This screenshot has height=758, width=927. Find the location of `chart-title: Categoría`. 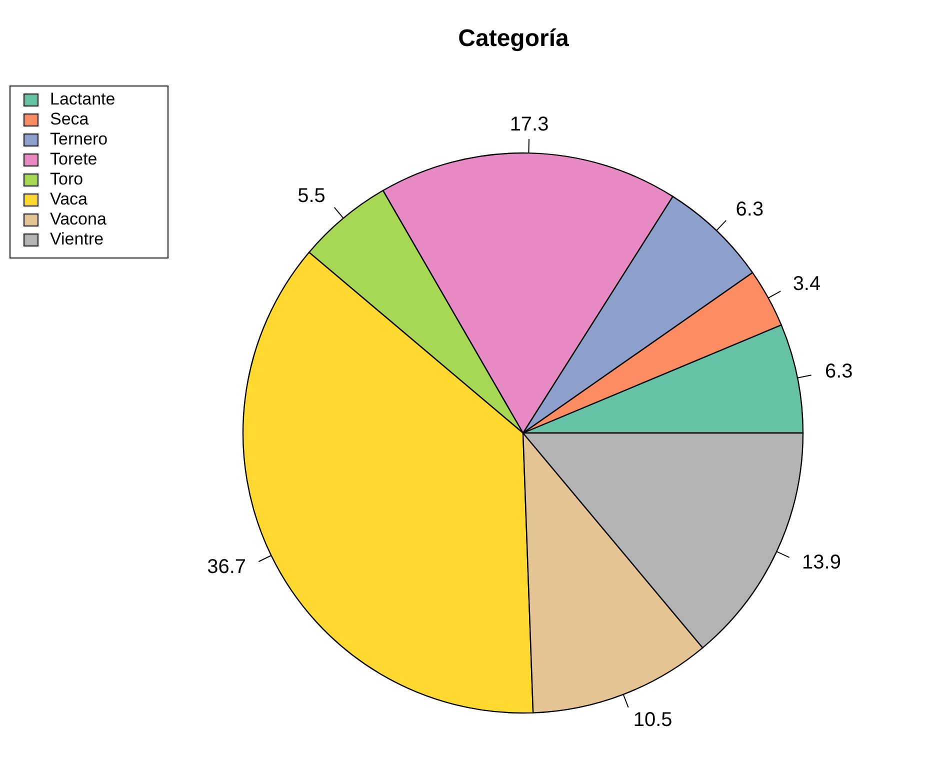

chart-title: Categoría is located at coordinates (514, 38).